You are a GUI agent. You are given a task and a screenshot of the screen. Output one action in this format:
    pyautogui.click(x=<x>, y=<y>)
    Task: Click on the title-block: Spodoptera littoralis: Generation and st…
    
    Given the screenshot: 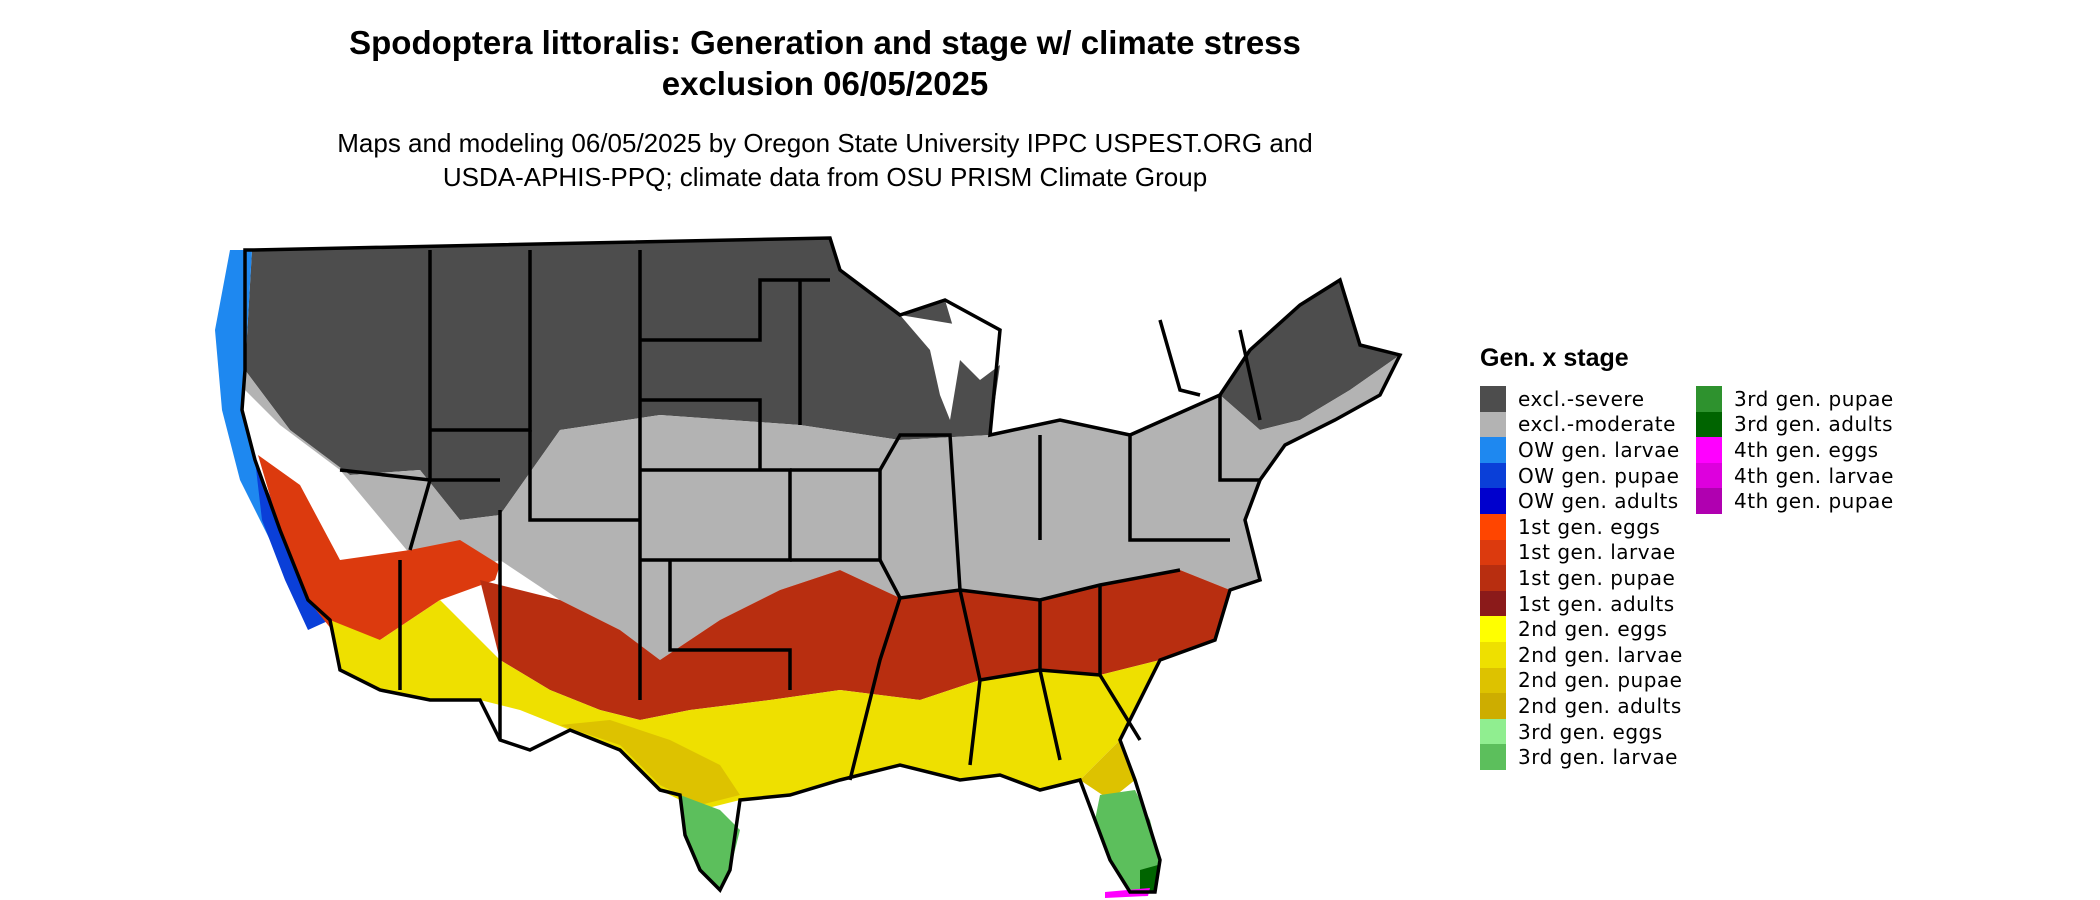 What is the action you would take?
    pyautogui.click(x=825, y=108)
    